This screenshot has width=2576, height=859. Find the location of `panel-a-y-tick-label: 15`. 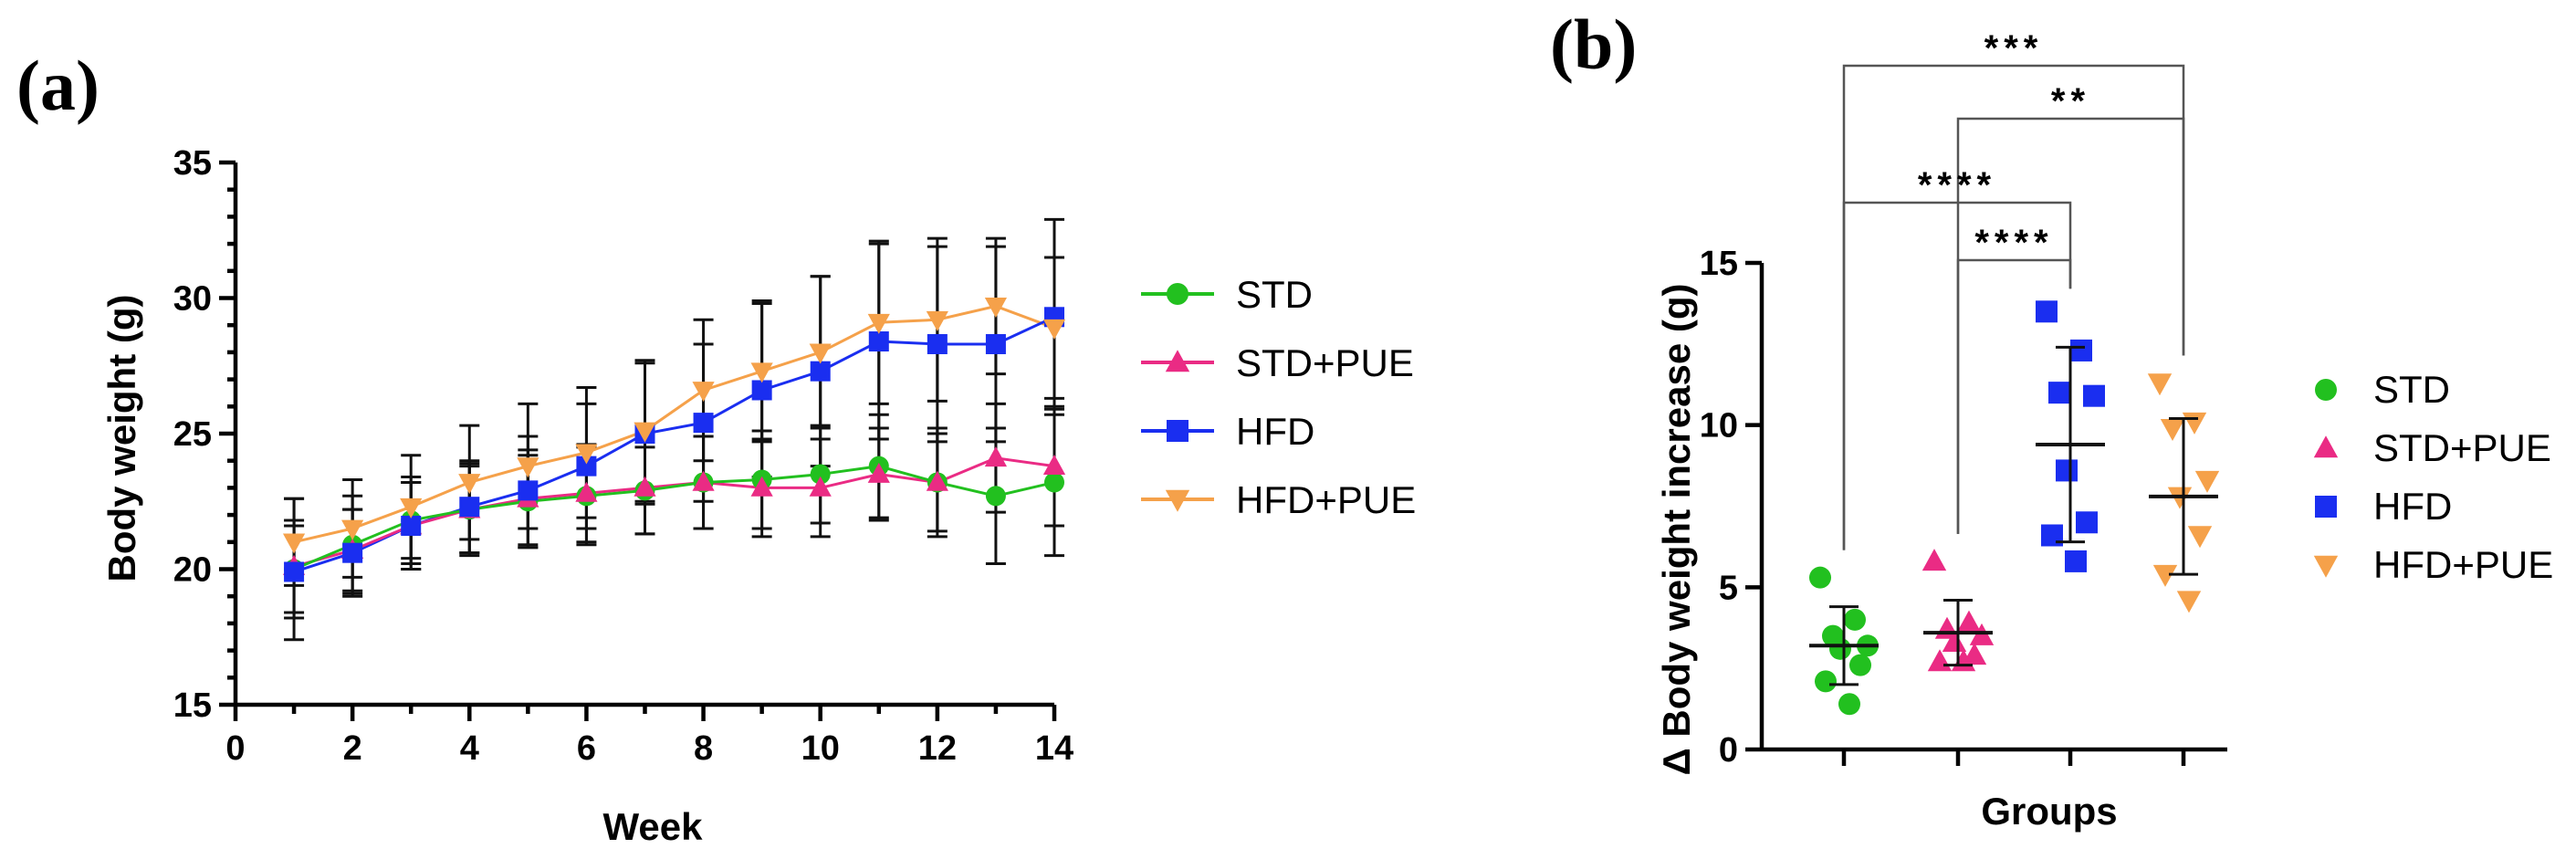

panel-a-y-tick-label: 15 is located at coordinates (193, 706).